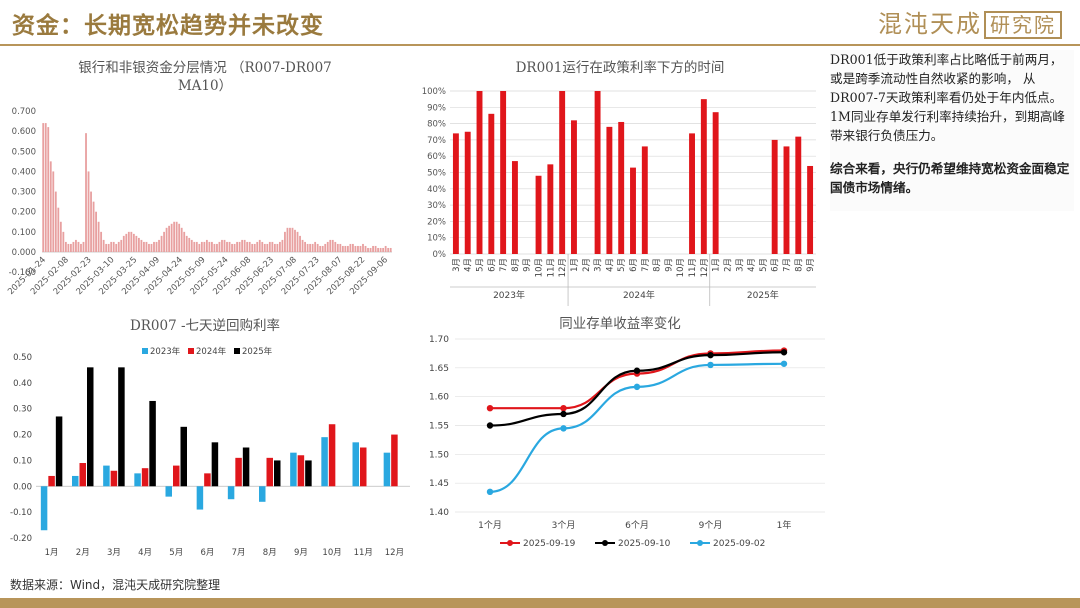  Describe the element at coordinates (22, 273) in the screenshot. I see `y-tick-label: -0.100` at that location.